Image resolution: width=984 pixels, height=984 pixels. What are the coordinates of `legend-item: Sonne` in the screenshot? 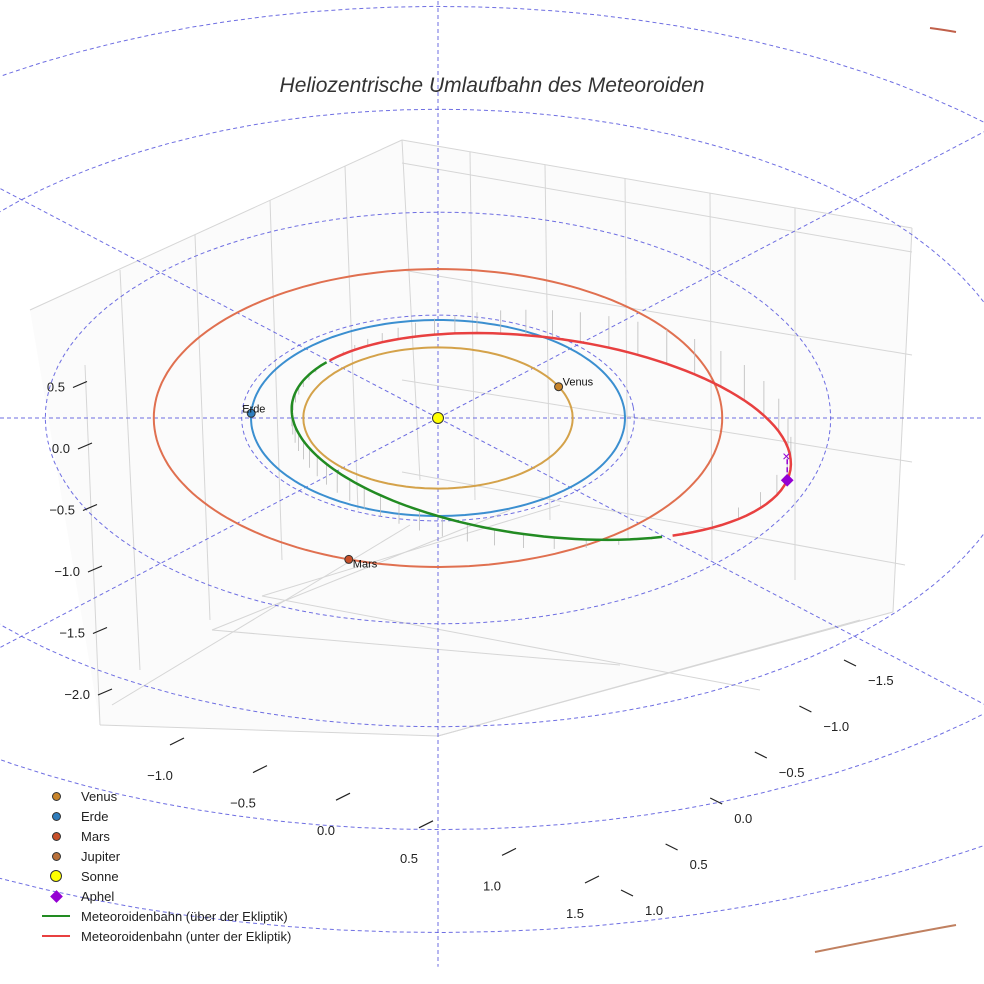 It's located at (164, 876).